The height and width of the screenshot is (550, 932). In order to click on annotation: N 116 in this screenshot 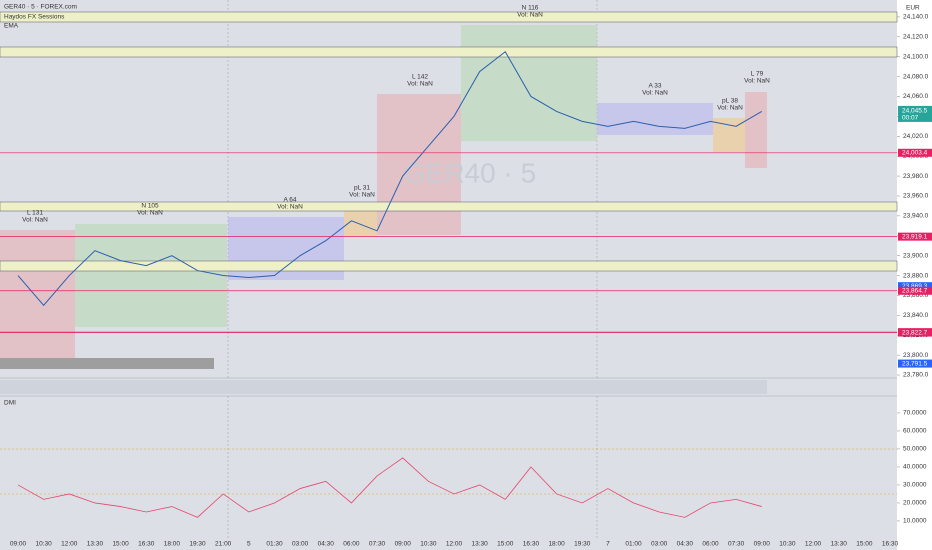, I will do `click(530, 8)`.